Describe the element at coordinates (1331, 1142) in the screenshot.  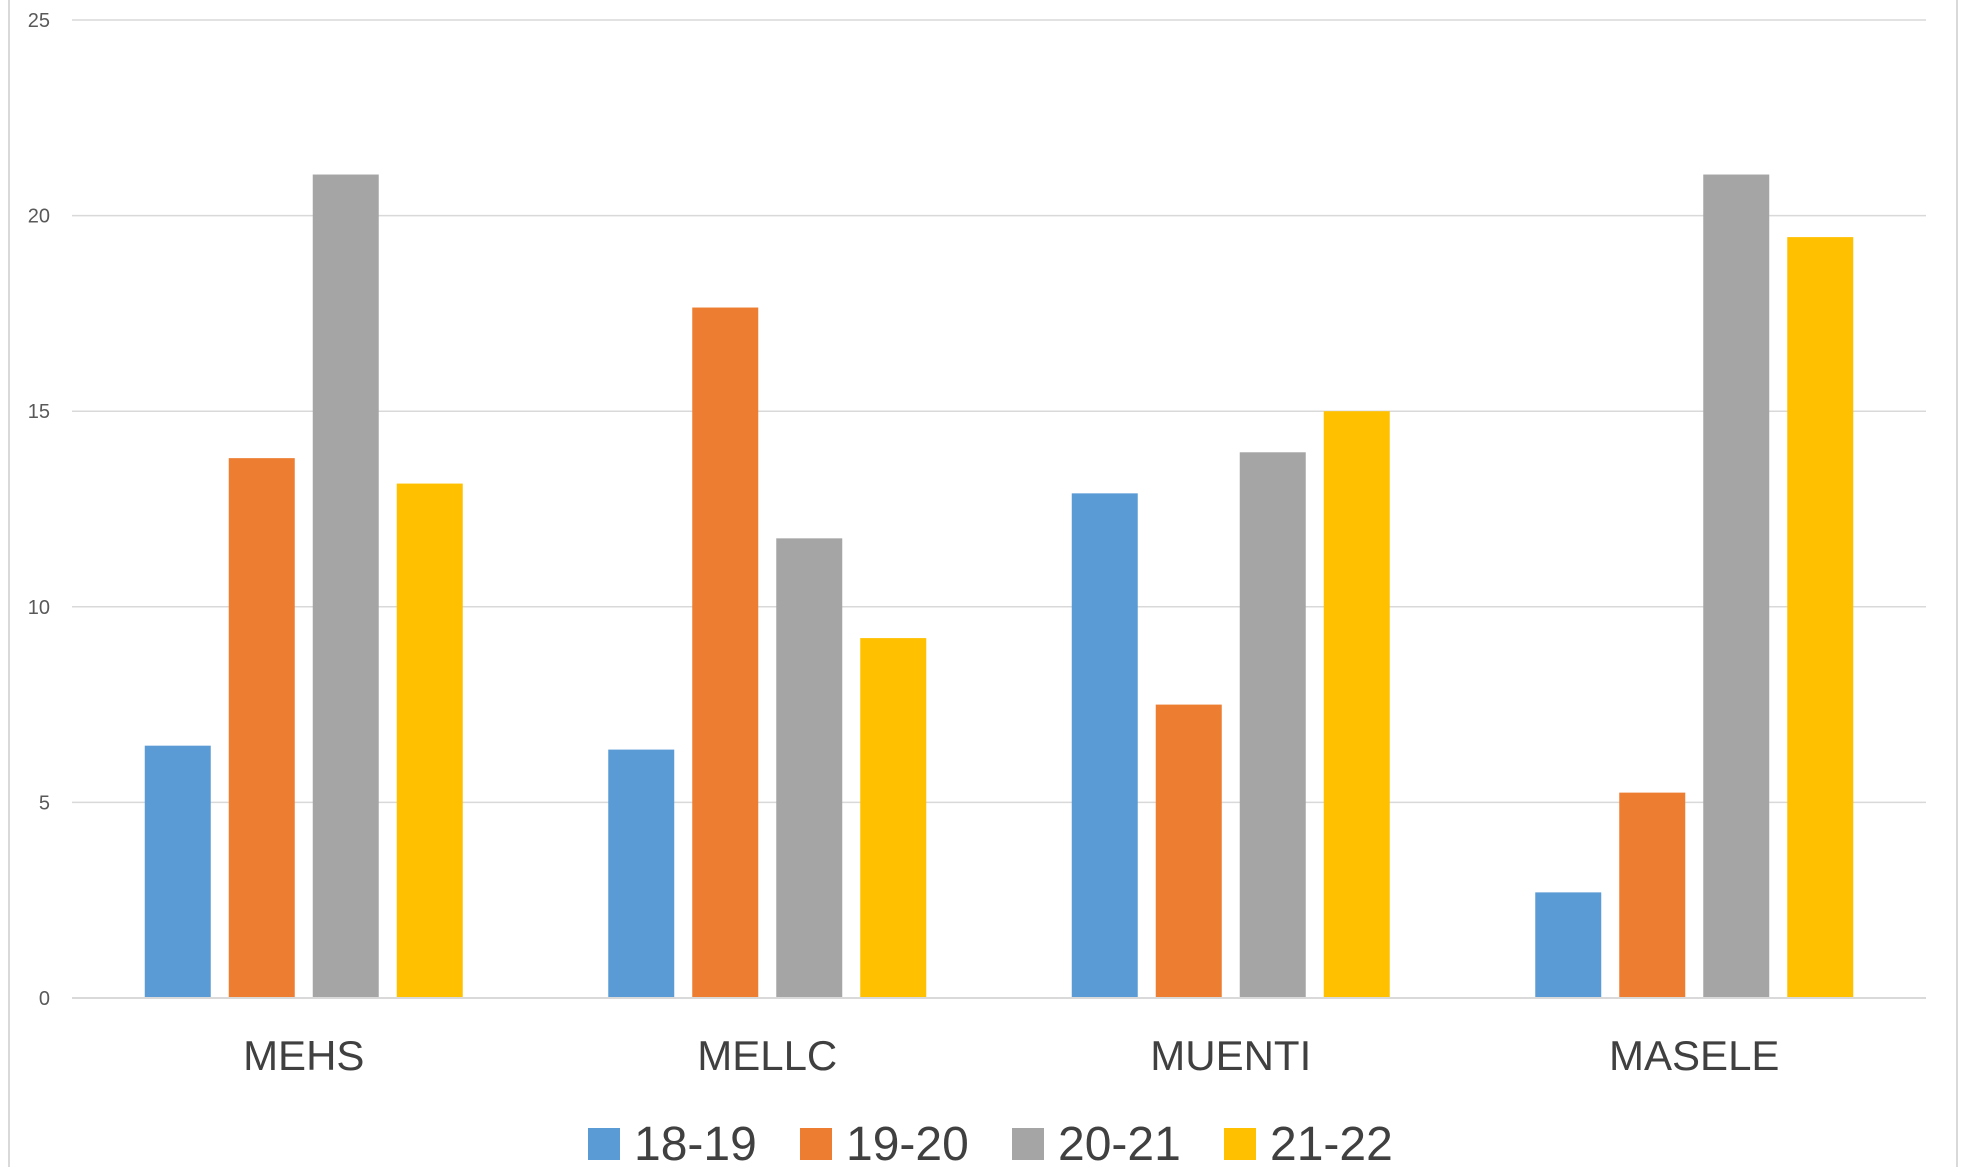
I see `legend-label: 21-22` at that location.